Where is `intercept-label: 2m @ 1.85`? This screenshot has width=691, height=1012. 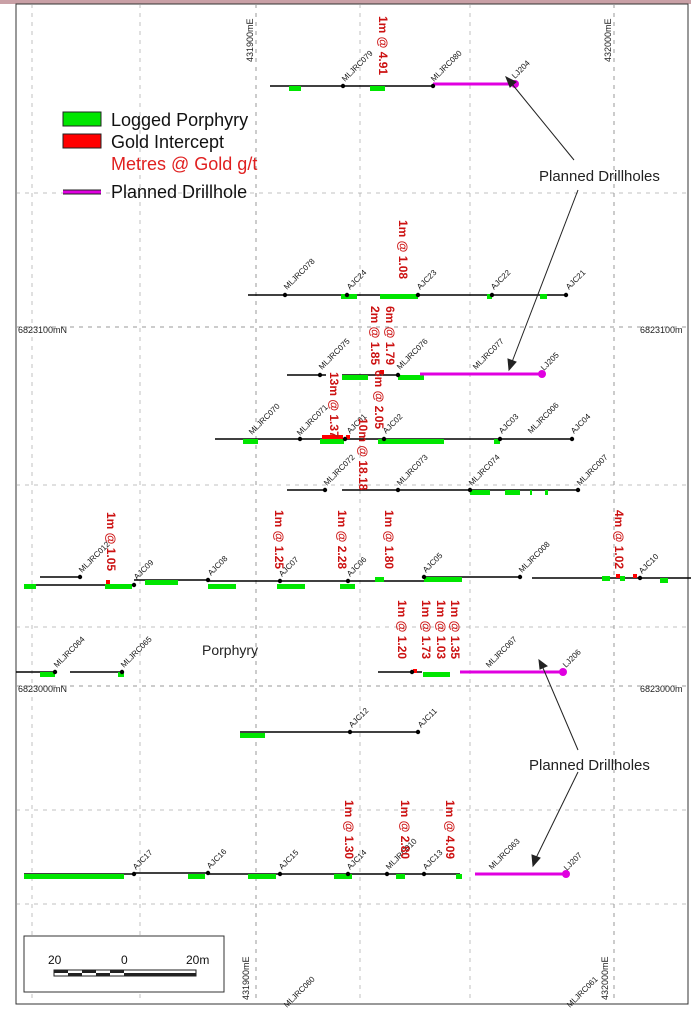 intercept-label: 2m @ 1.85 is located at coordinates (375, 335).